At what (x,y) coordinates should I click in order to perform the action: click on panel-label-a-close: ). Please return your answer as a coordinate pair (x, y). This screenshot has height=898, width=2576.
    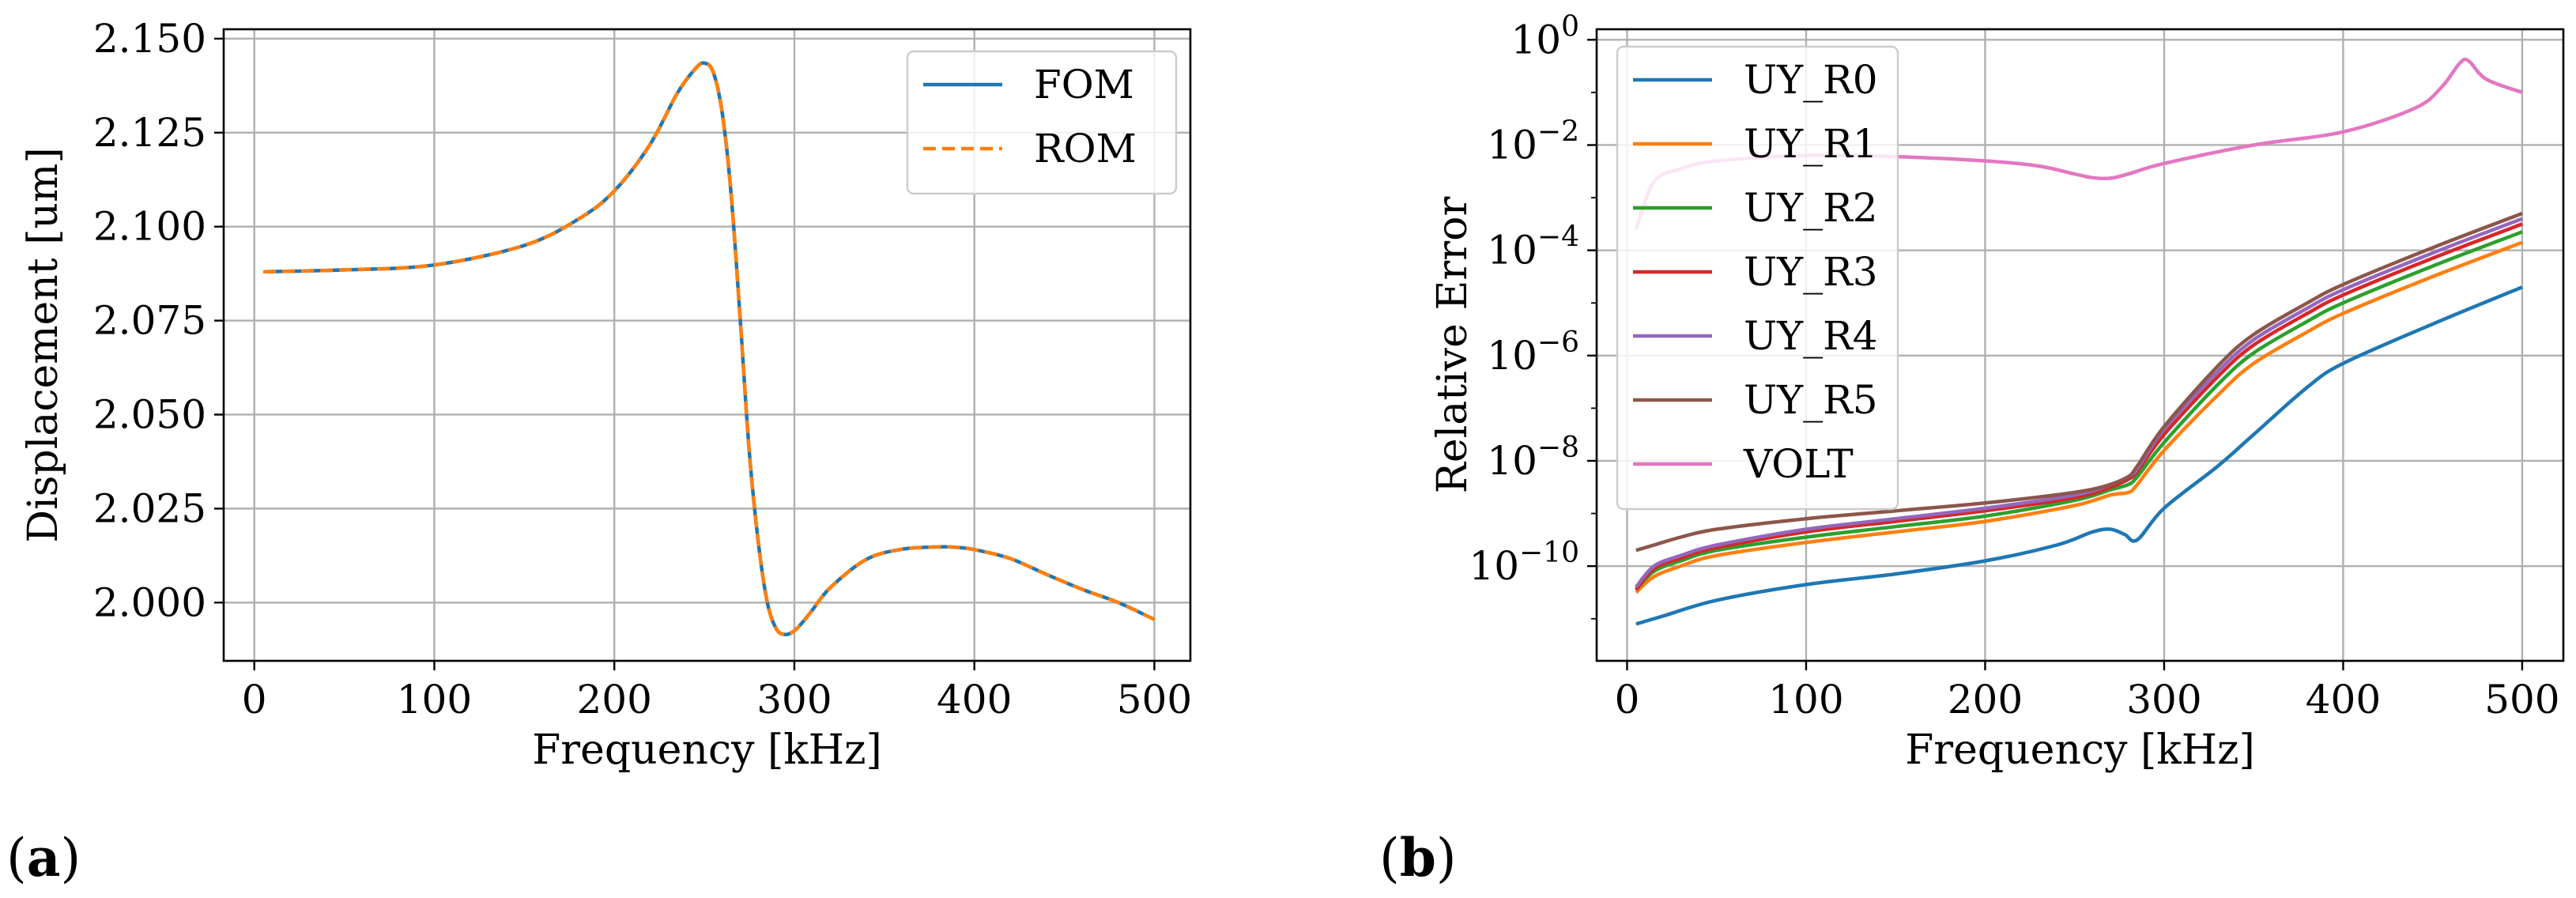
    Looking at the image, I should click on (71, 858).